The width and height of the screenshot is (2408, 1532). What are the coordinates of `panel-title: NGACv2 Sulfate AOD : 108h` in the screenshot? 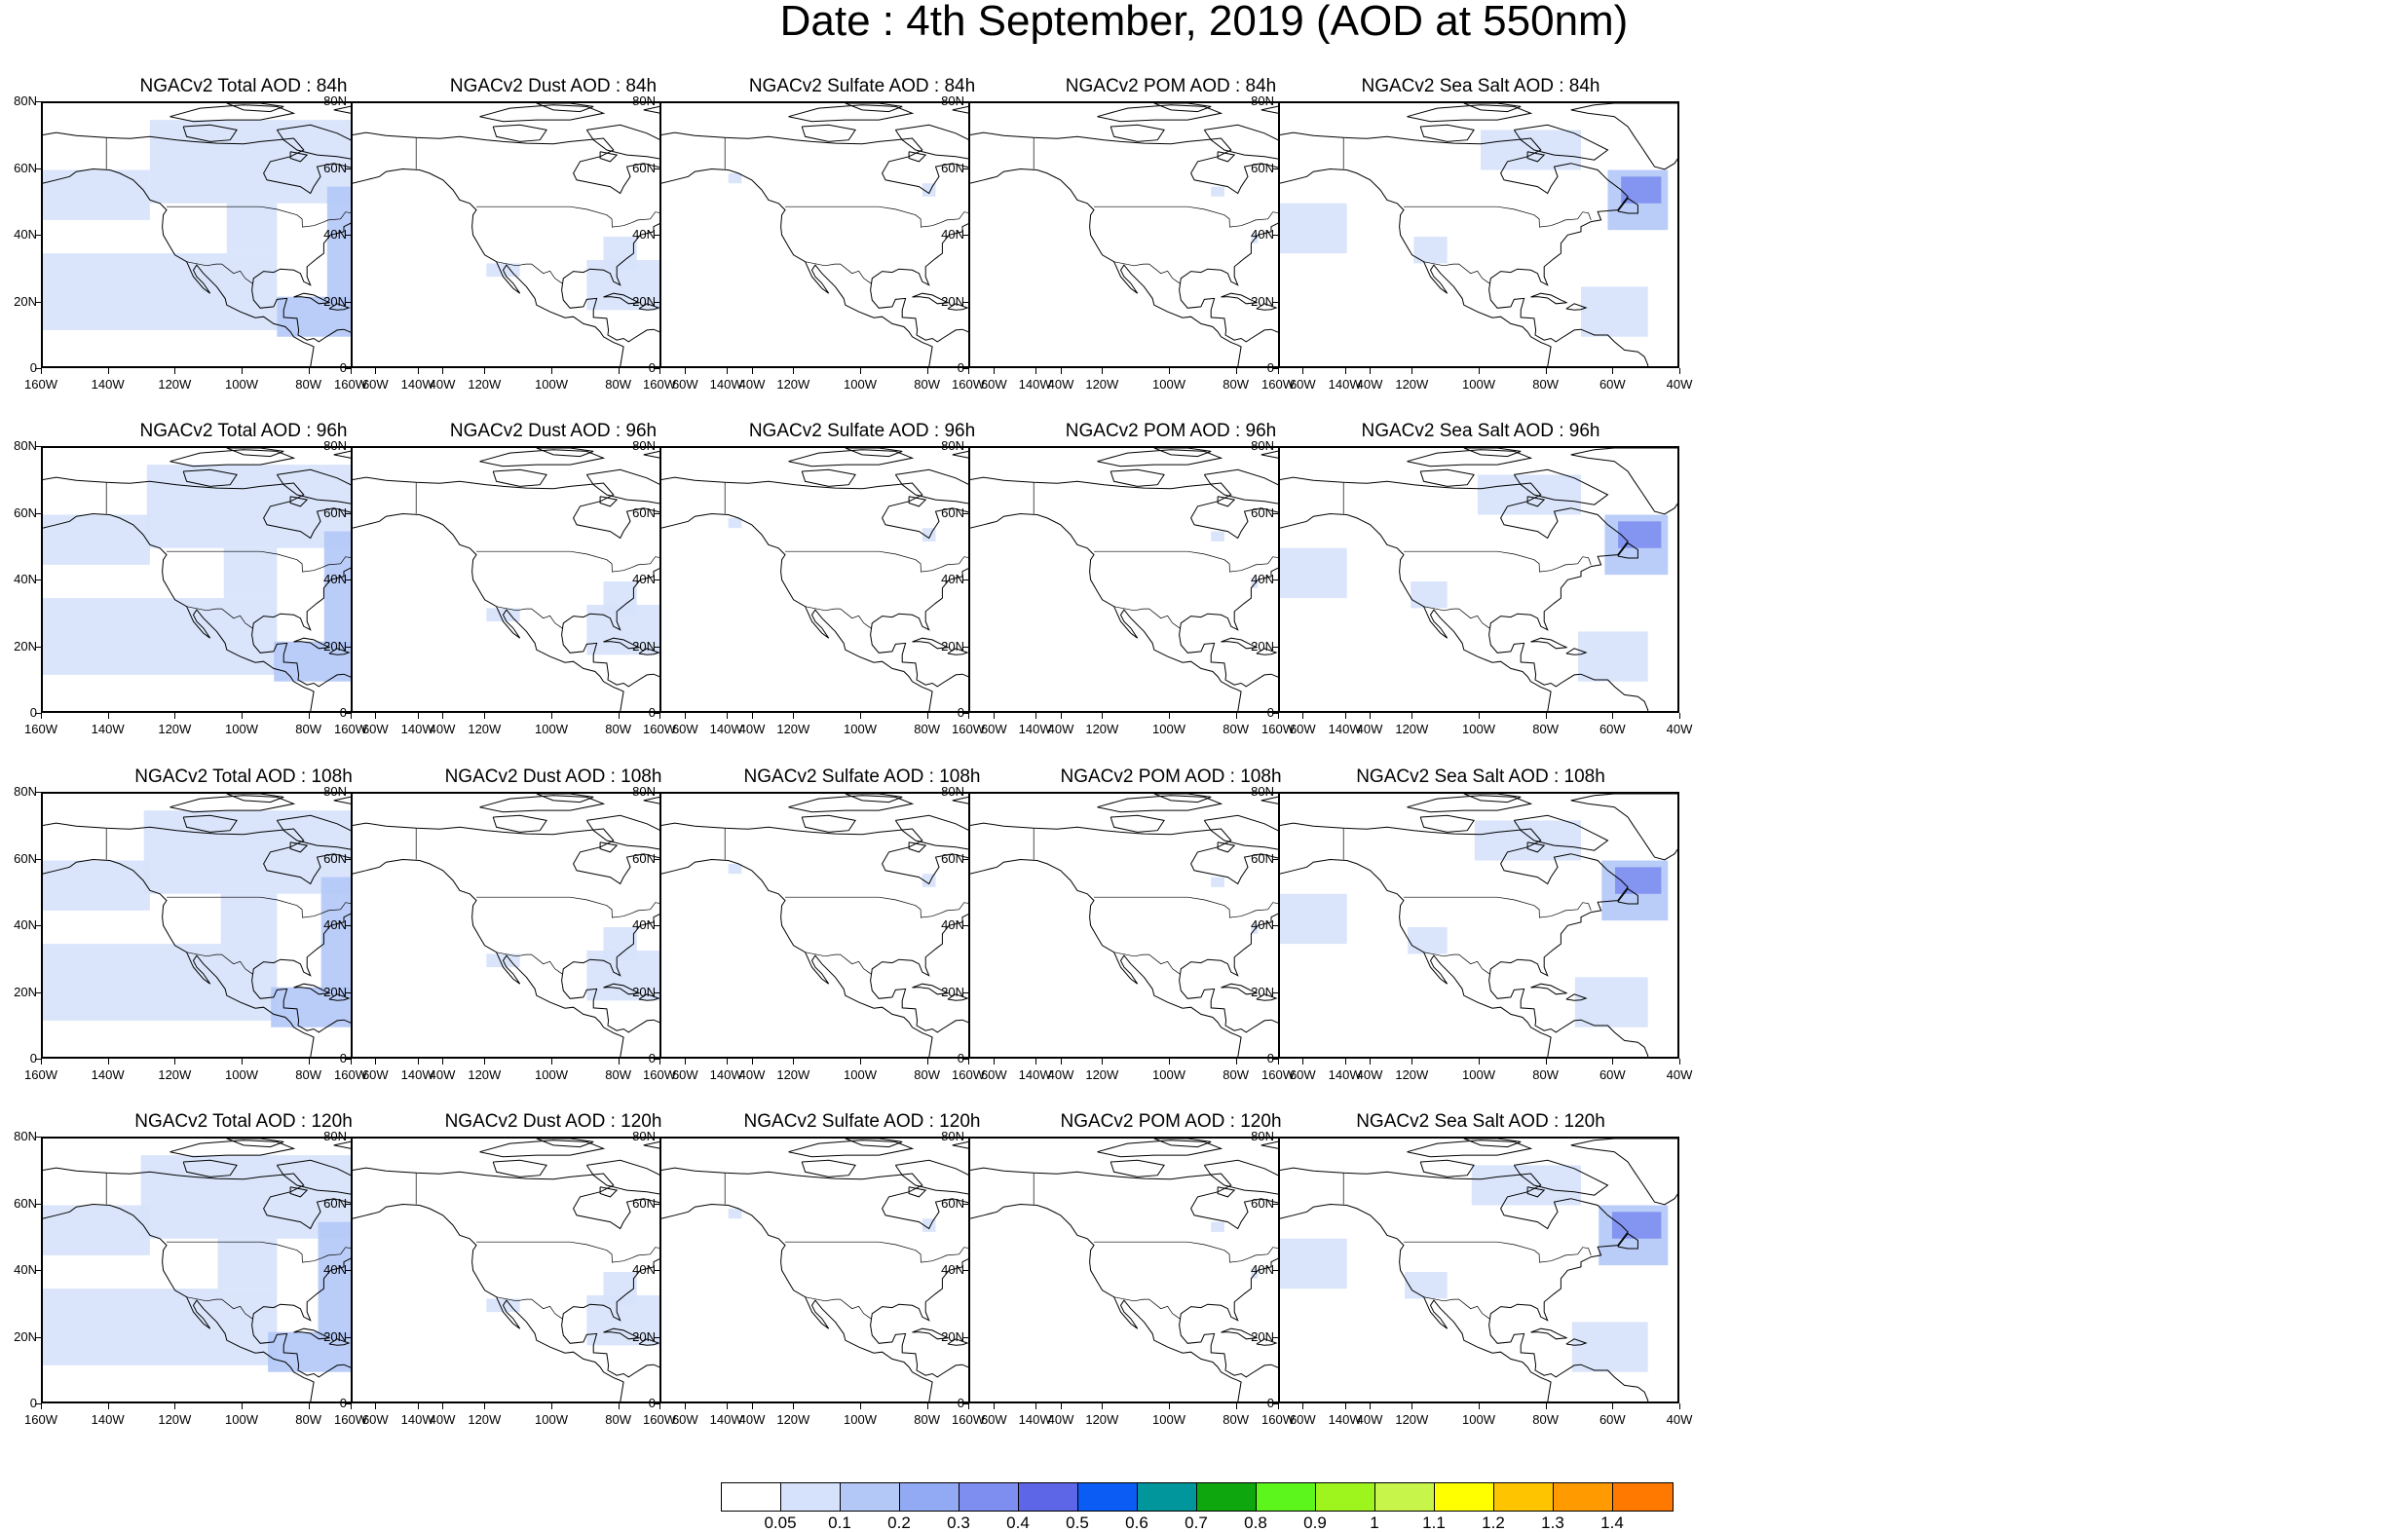 It's located at (862, 776).